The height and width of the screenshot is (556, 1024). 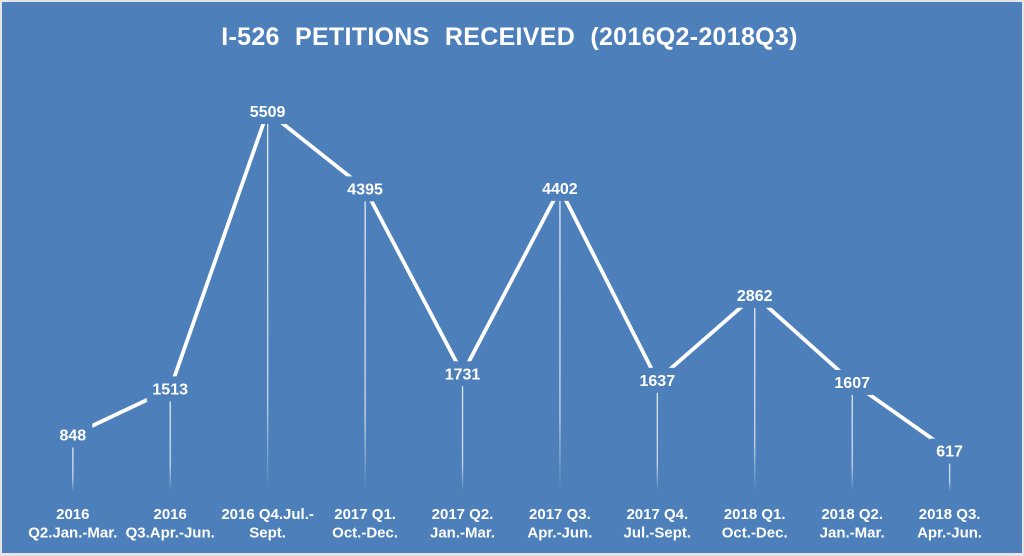 What do you see at coordinates (559, 524) in the screenshot?
I see `svg-text:2017 Q3.Apr.-Jun.: 2017 Q3. Apr.-Jun.` at bounding box center [559, 524].